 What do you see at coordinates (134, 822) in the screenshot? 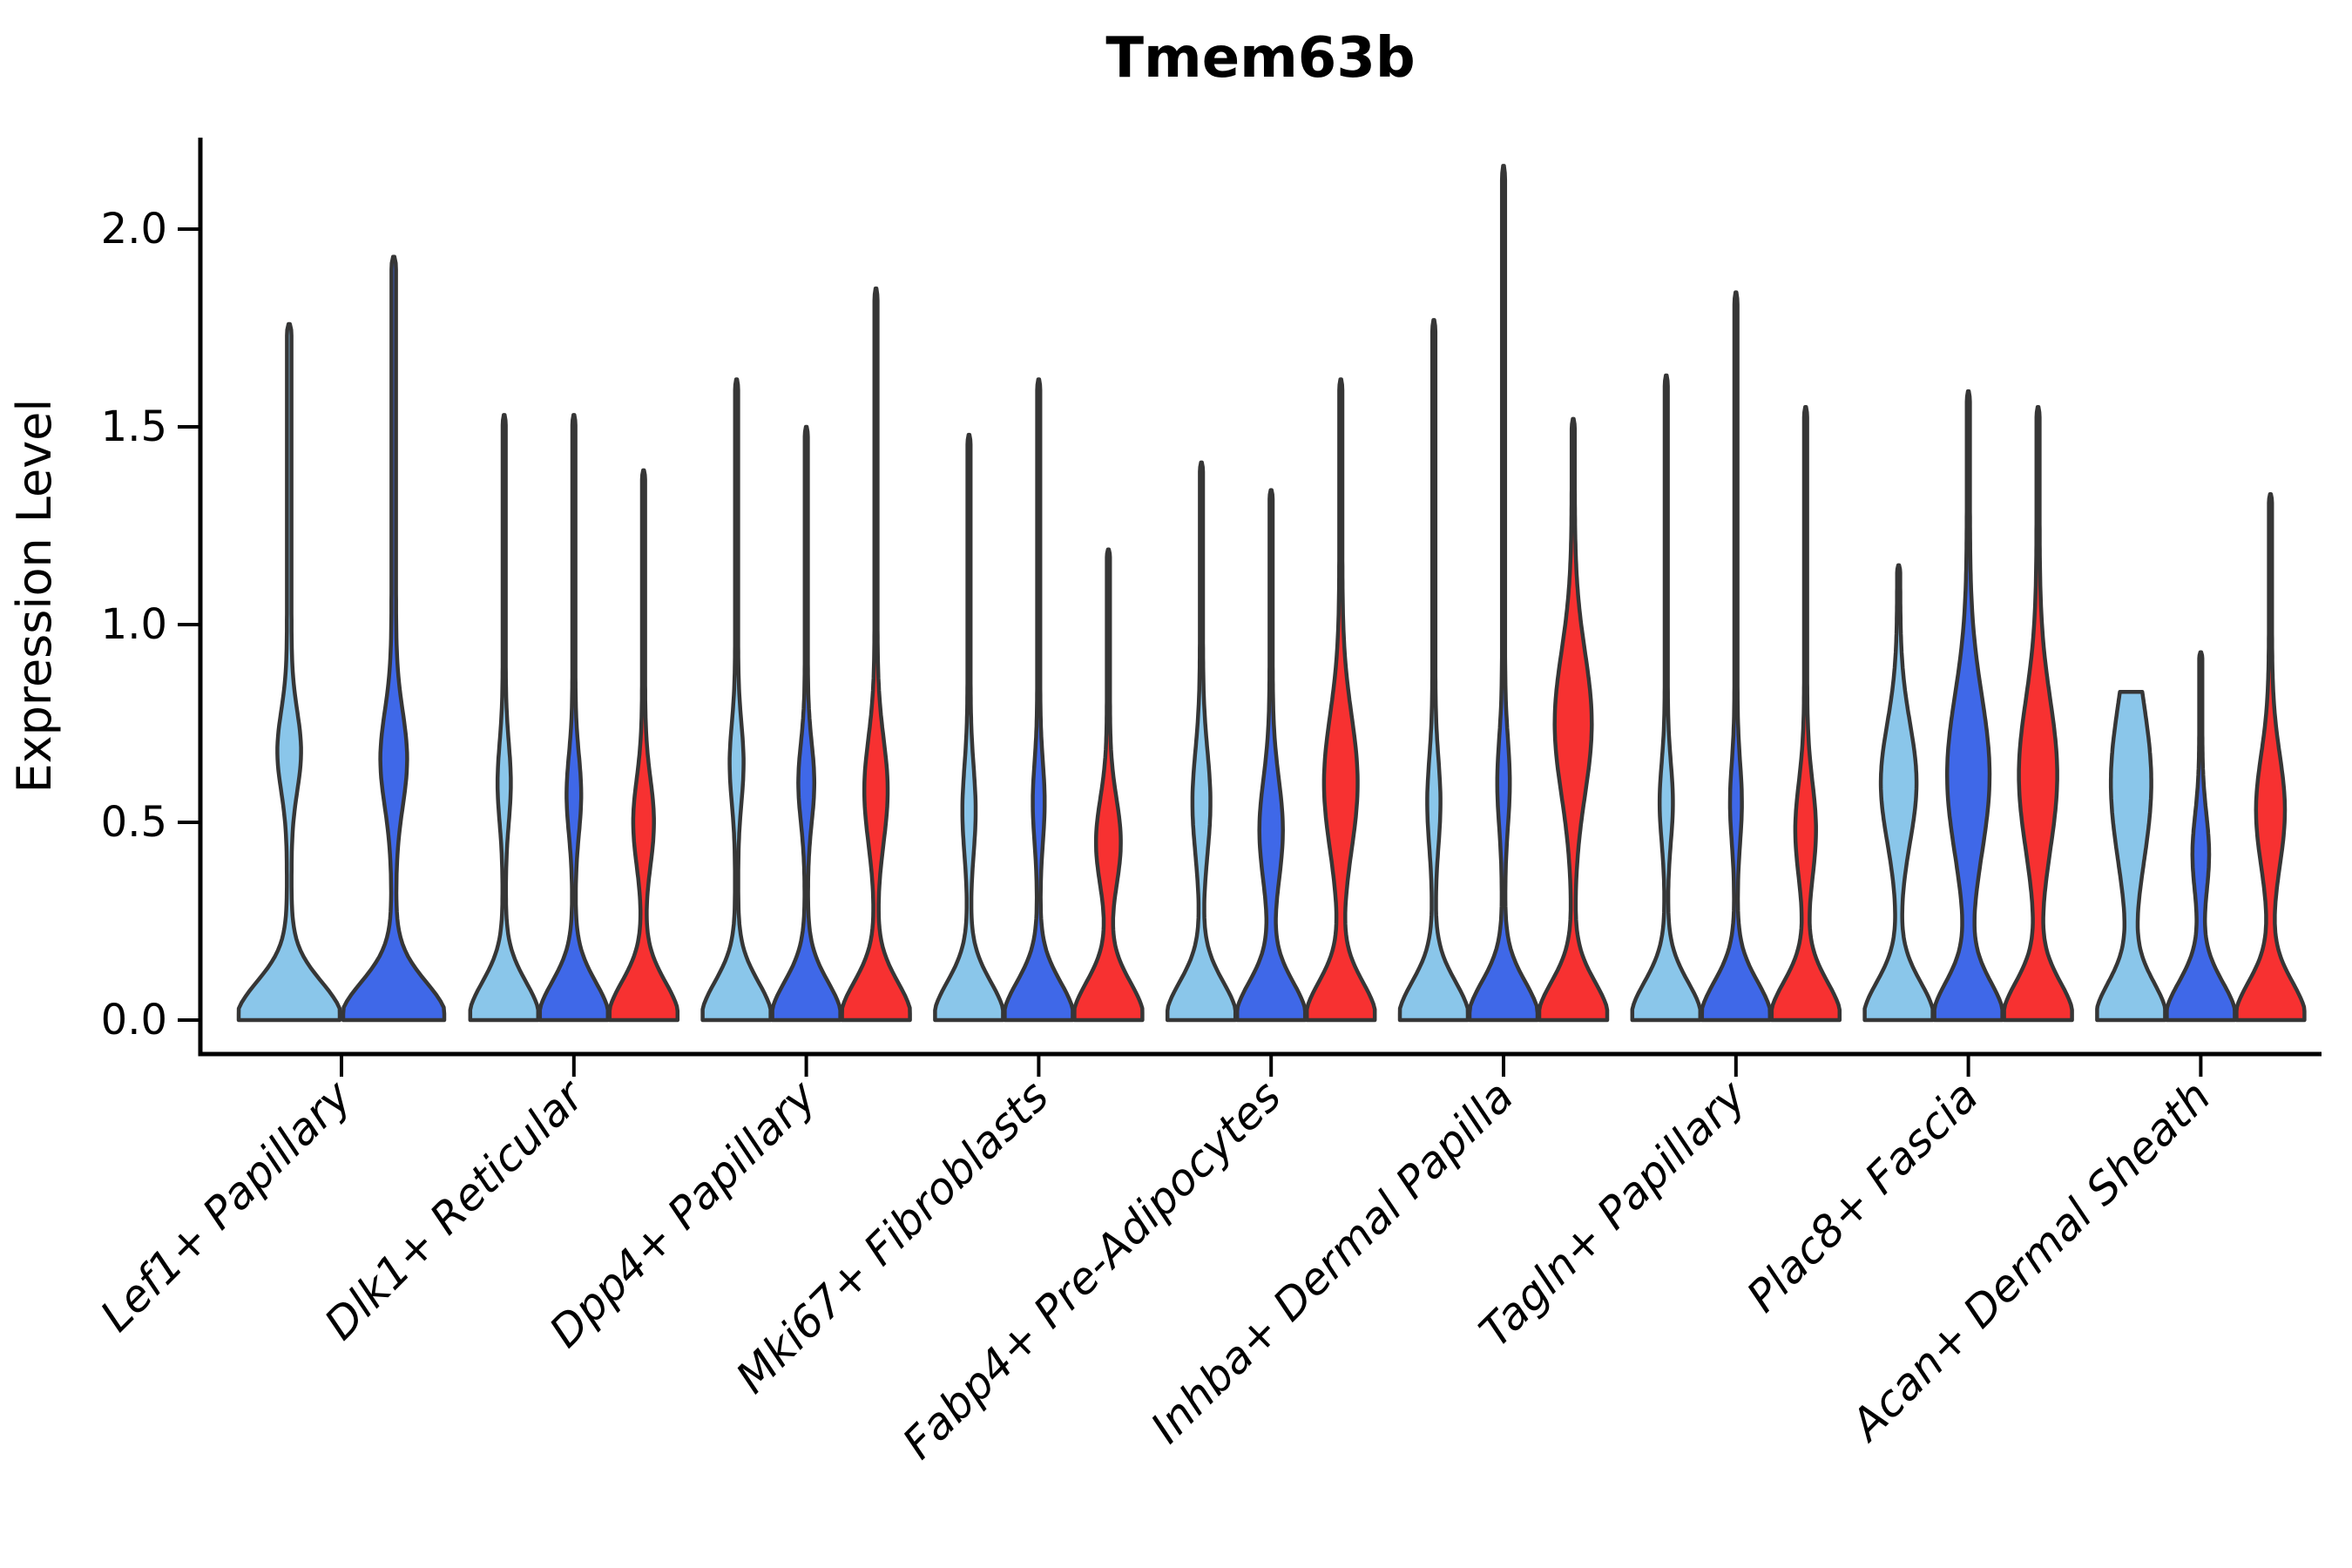
I see `y-tick-label: 0.5` at bounding box center [134, 822].